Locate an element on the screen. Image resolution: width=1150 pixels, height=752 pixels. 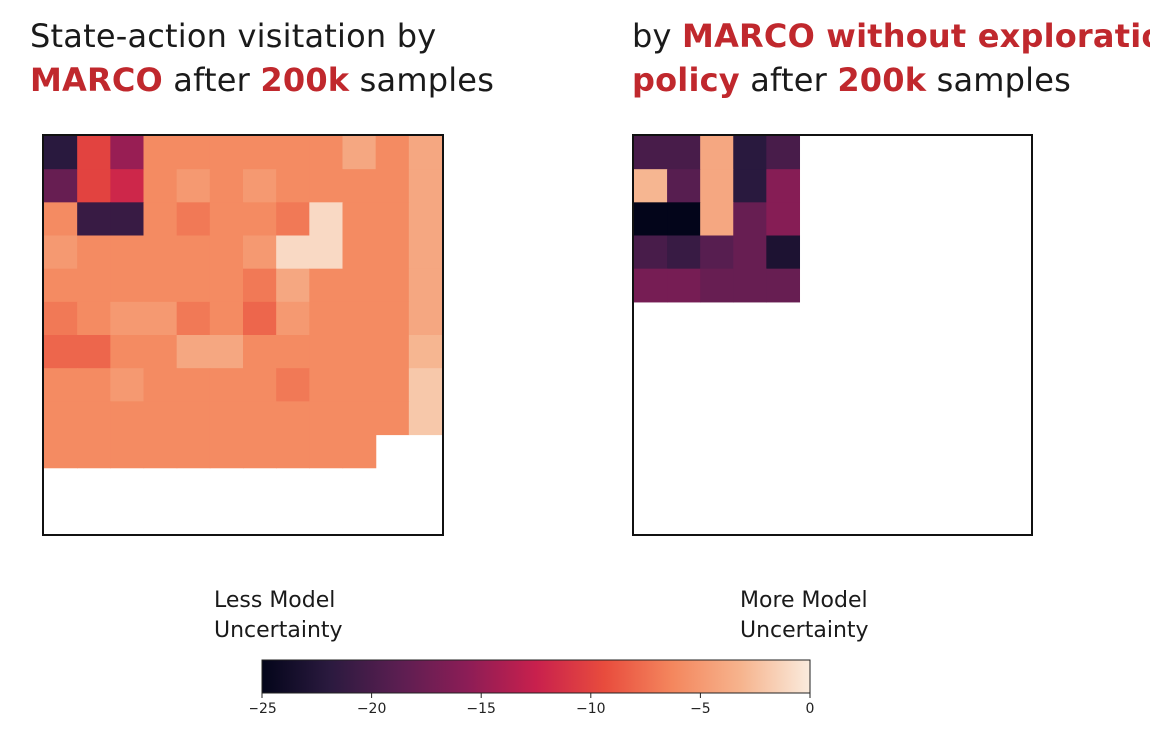
marco-cell-r8-c7 is located at coordinates (293, 418).